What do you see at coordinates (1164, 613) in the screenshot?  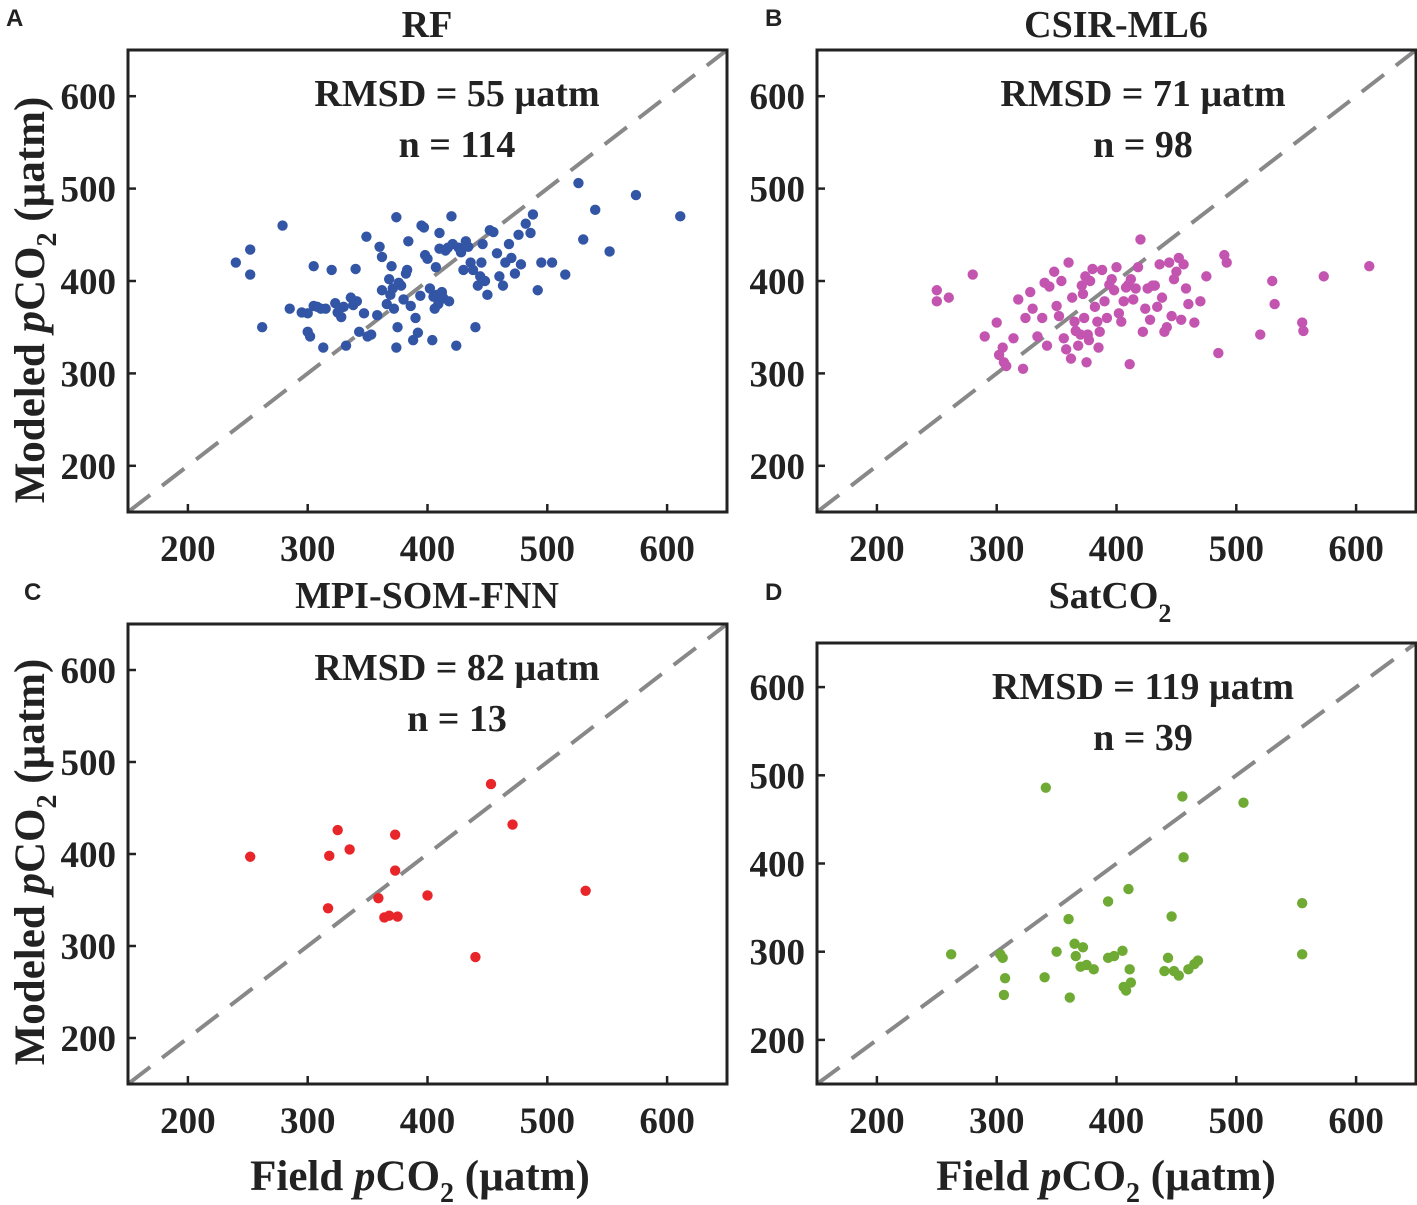 I see `panel-title-d-sub: 2` at bounding box center [1164, 613].